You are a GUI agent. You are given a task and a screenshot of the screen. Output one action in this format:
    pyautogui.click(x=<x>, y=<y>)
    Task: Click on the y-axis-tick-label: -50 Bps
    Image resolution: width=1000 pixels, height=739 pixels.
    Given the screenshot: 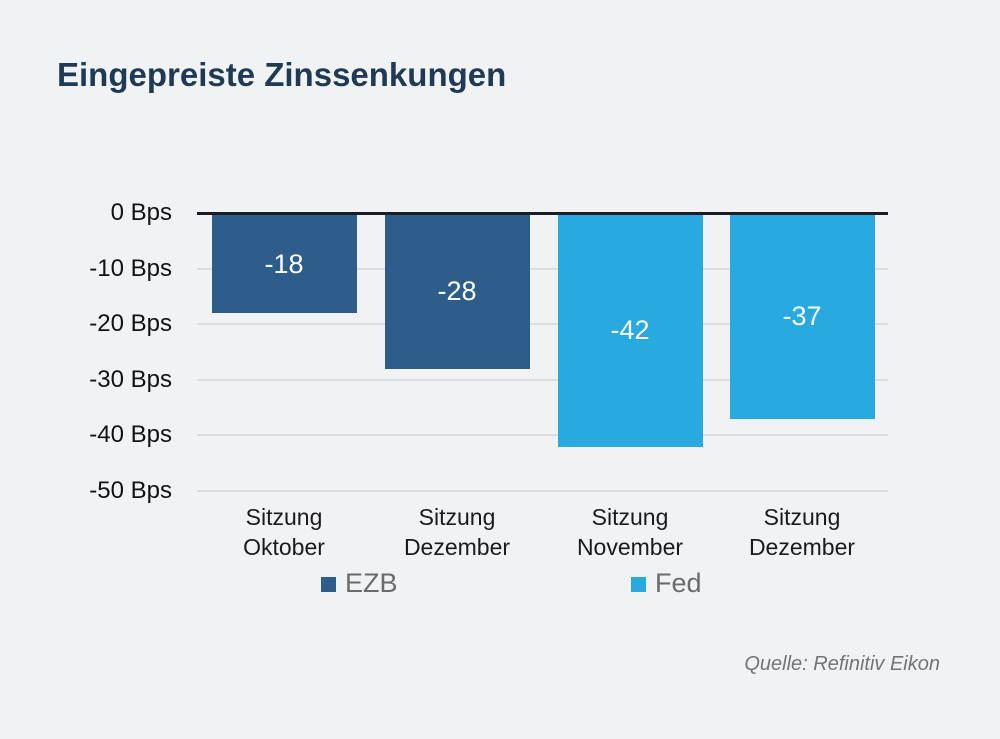 What is the action you would take?
    pyautogui.click(x=130, y=490)
    